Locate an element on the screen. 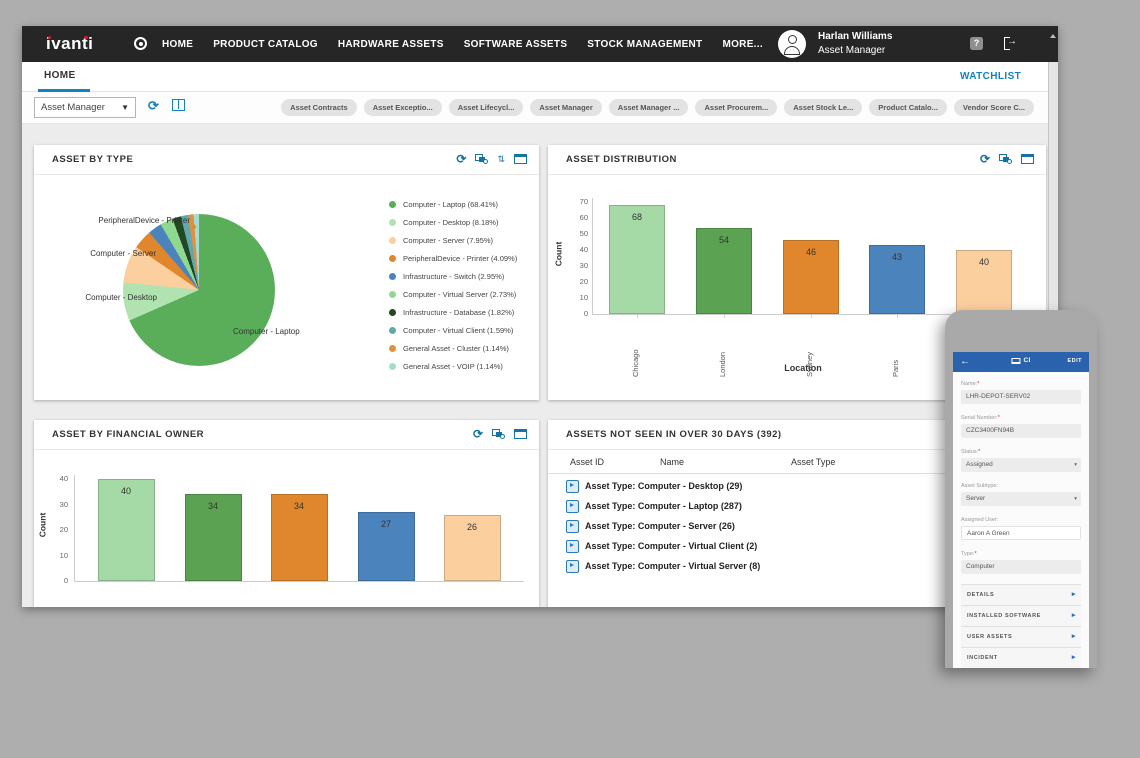  column-name: Name is located at coordinates (672, 462).